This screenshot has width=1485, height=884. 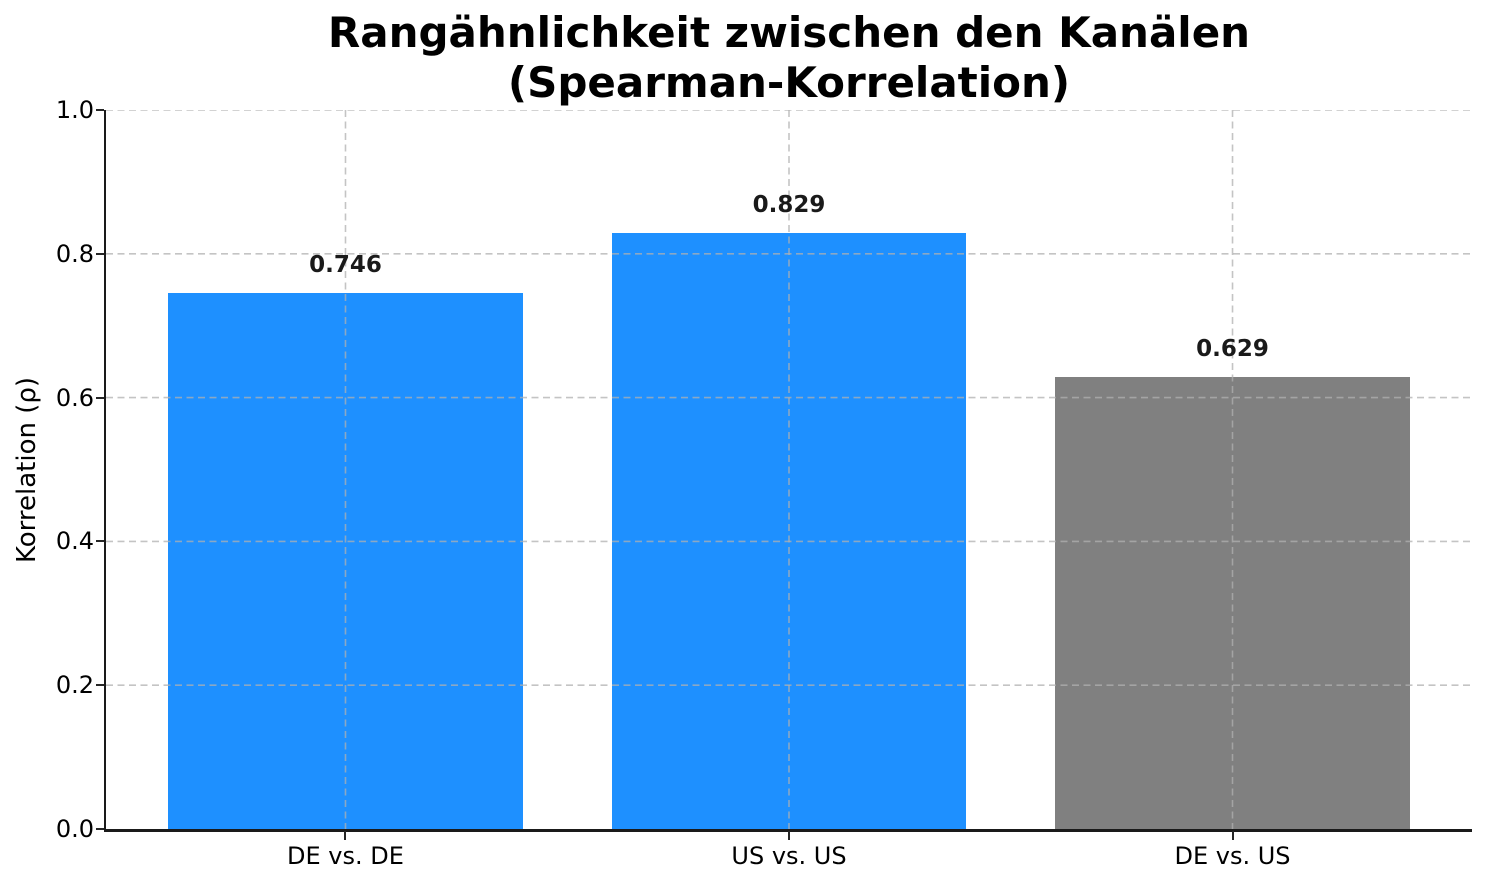 I want to click on y-tick-label-2: 0.4, so click(x=74, y=541).